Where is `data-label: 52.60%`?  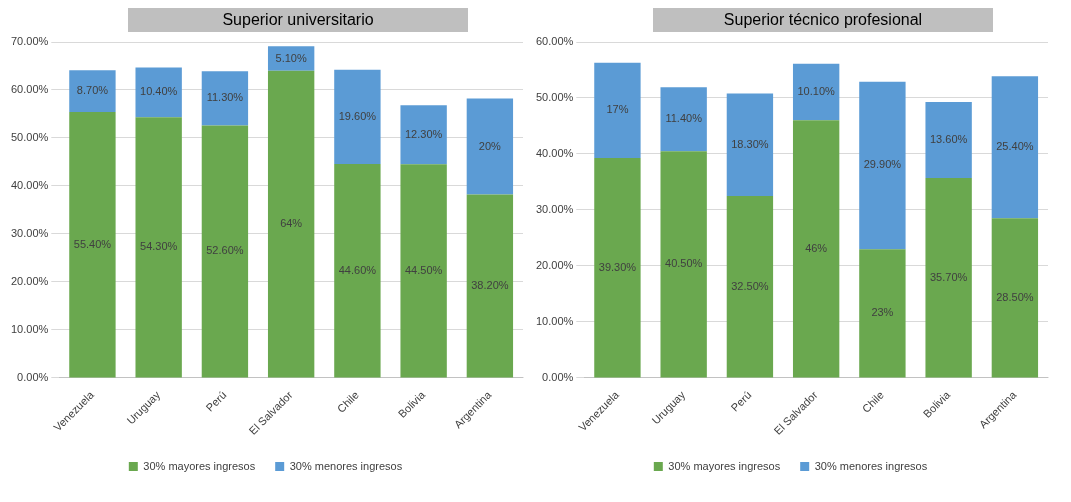 data-label: 52.60% is located at coordinates (225, 250).